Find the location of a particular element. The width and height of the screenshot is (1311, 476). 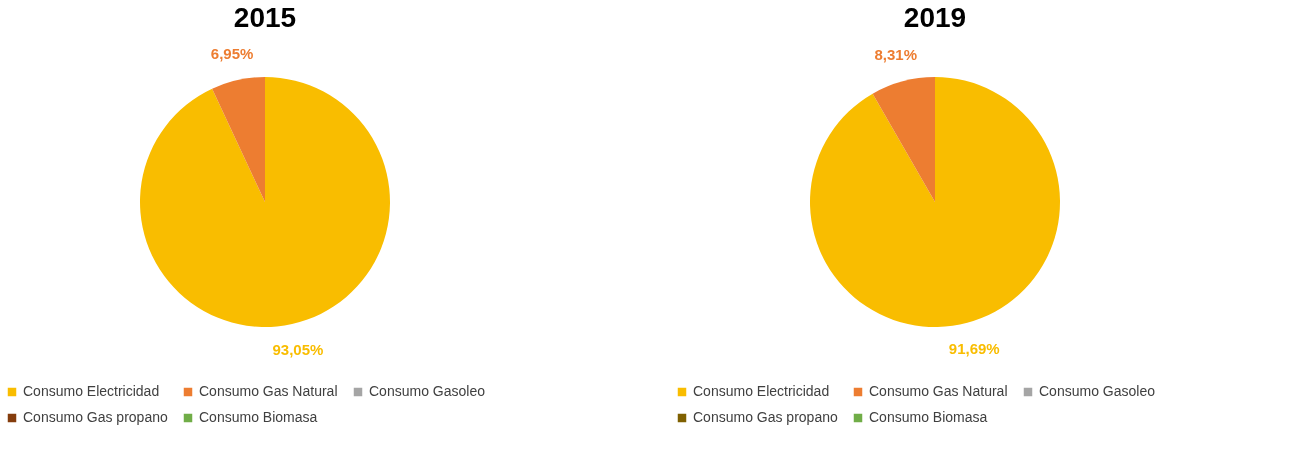

chart-title: 2019 is located at coordinates (935, 17).